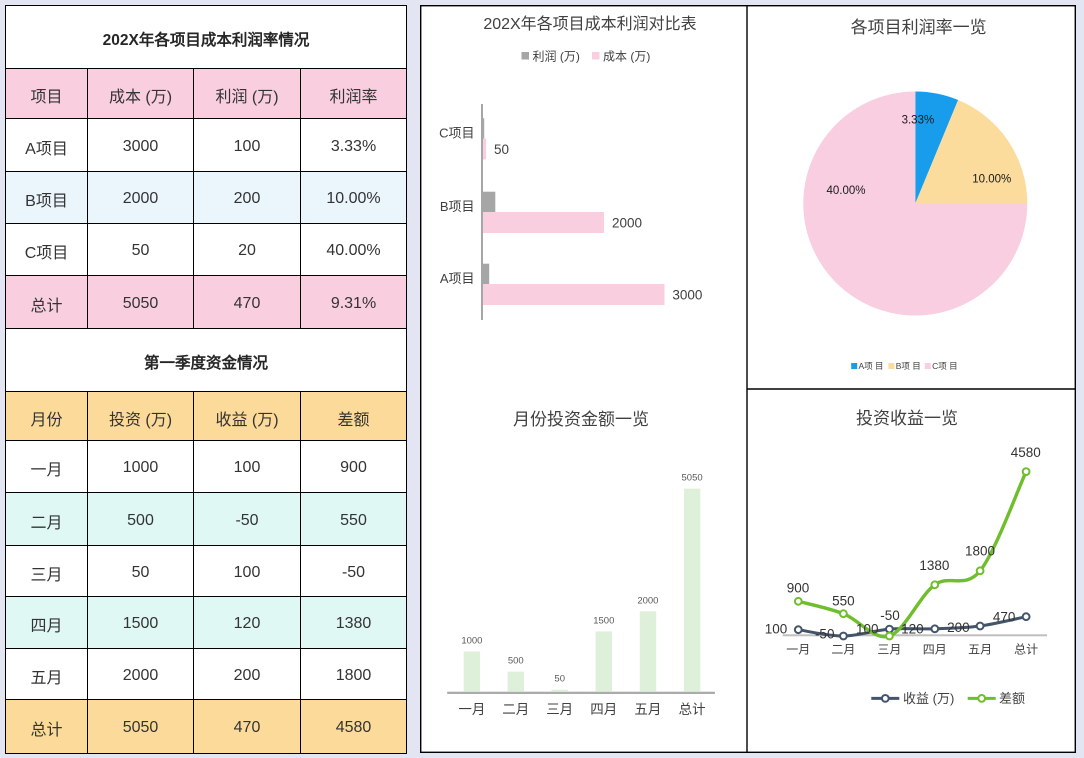  What do you see at coordinates (626, 57) in the screenshot?
I see `svg-text: 成本 (万)` at bounding box center [626, 57].